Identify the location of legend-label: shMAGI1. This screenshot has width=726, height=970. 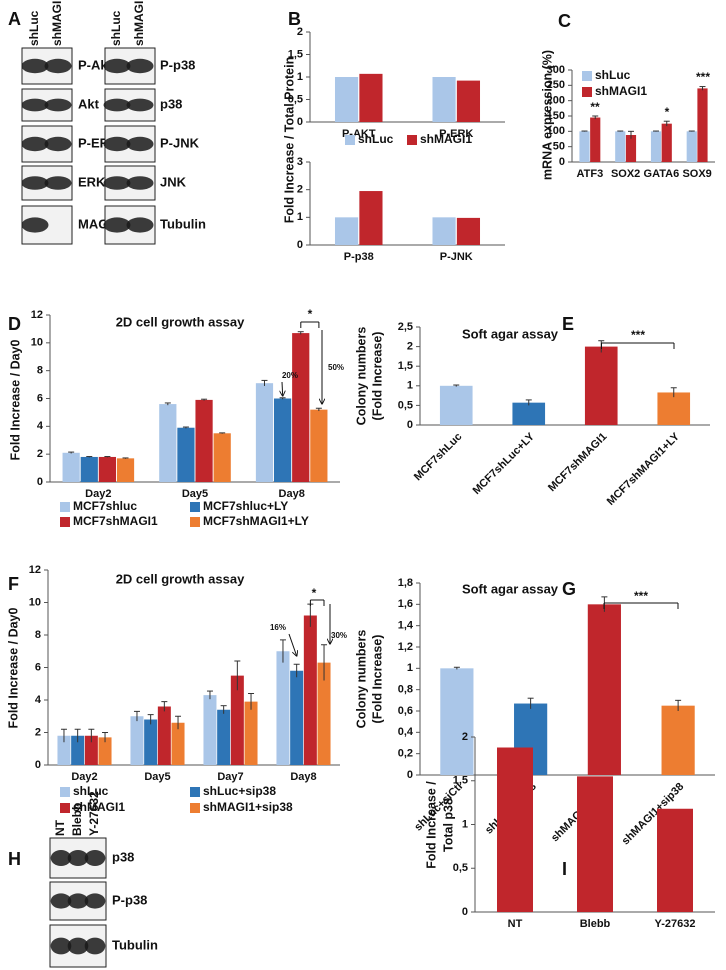
(621, 91).